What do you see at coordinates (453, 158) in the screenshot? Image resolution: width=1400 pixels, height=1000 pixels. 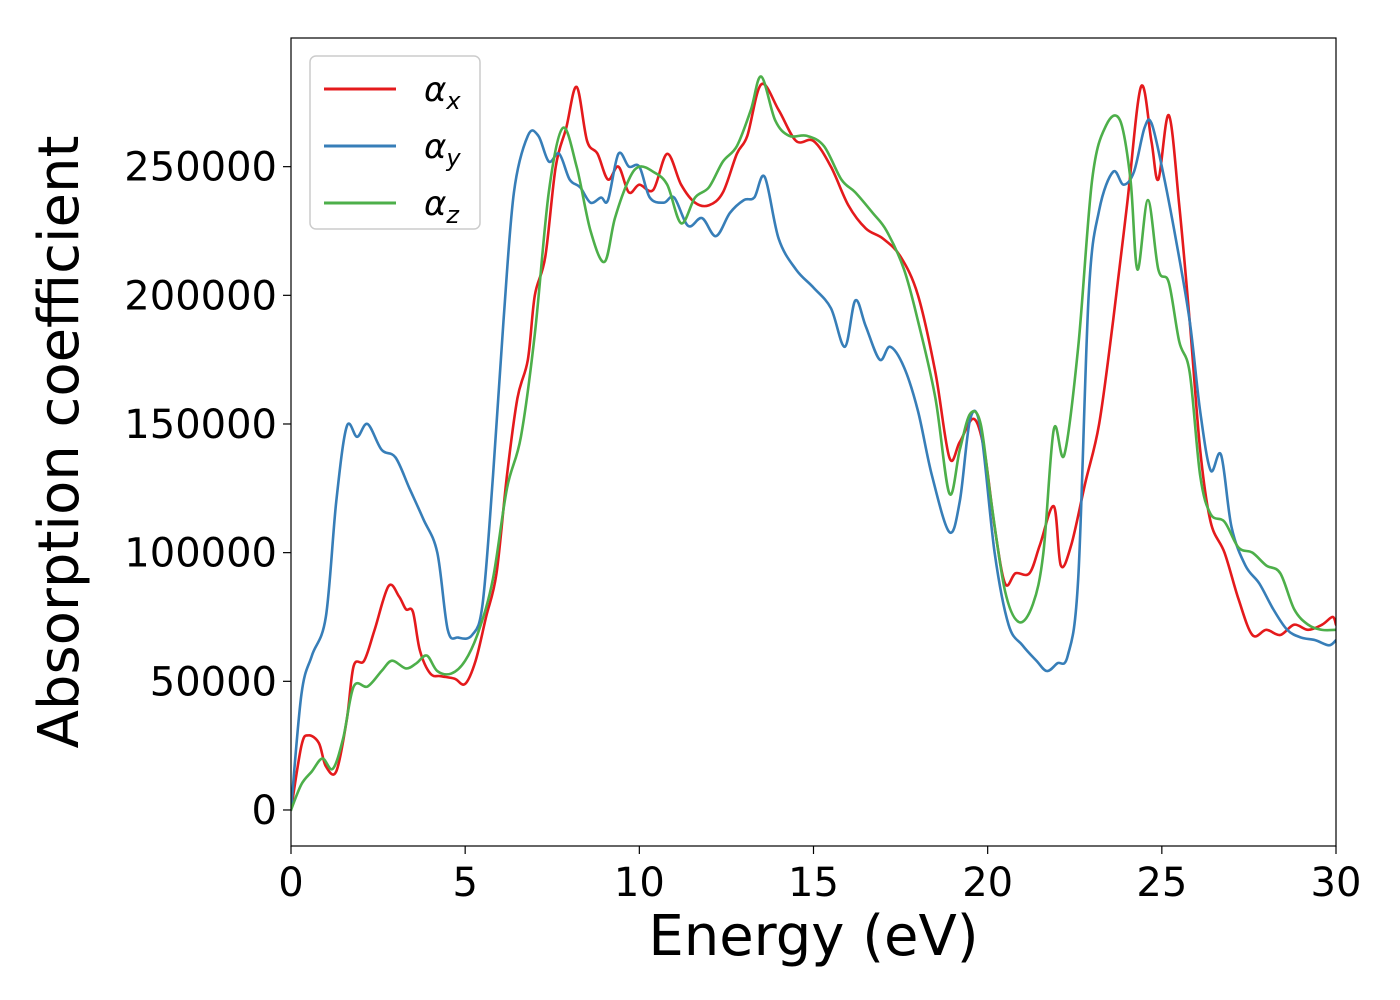 I see `legend-label-subscript: y` at bounding box center [453, 158].